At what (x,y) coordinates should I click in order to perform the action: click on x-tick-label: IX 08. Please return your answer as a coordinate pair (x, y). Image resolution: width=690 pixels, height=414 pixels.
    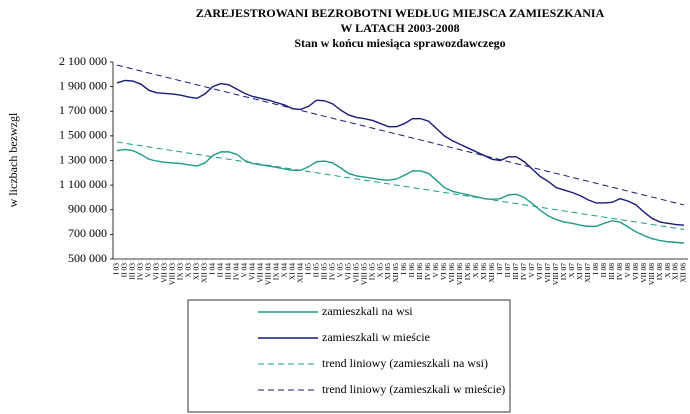
    Looking at the image, I should click on (659, 272).